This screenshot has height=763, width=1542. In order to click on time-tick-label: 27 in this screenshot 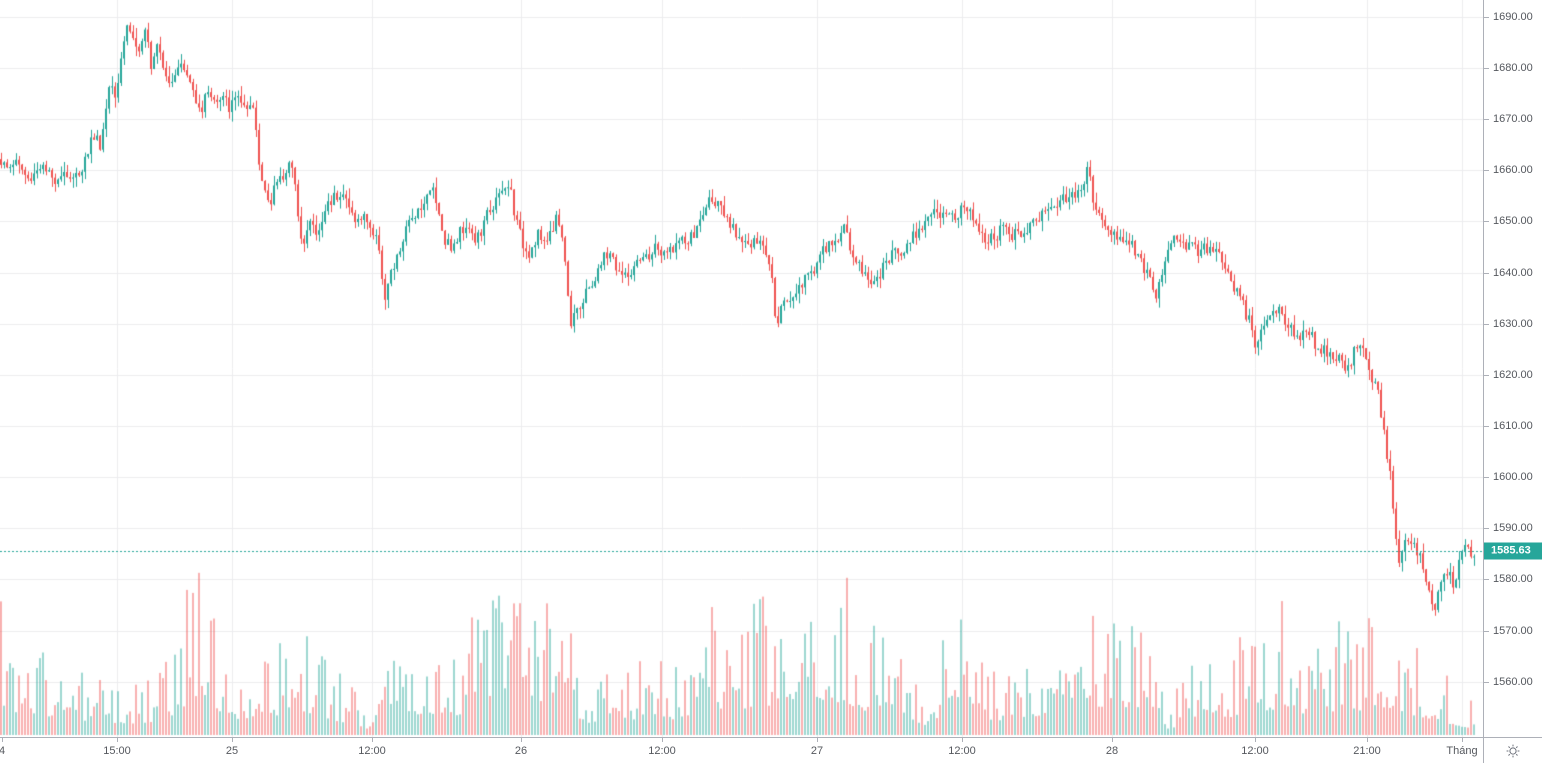, I will do `click(817, 751)`.